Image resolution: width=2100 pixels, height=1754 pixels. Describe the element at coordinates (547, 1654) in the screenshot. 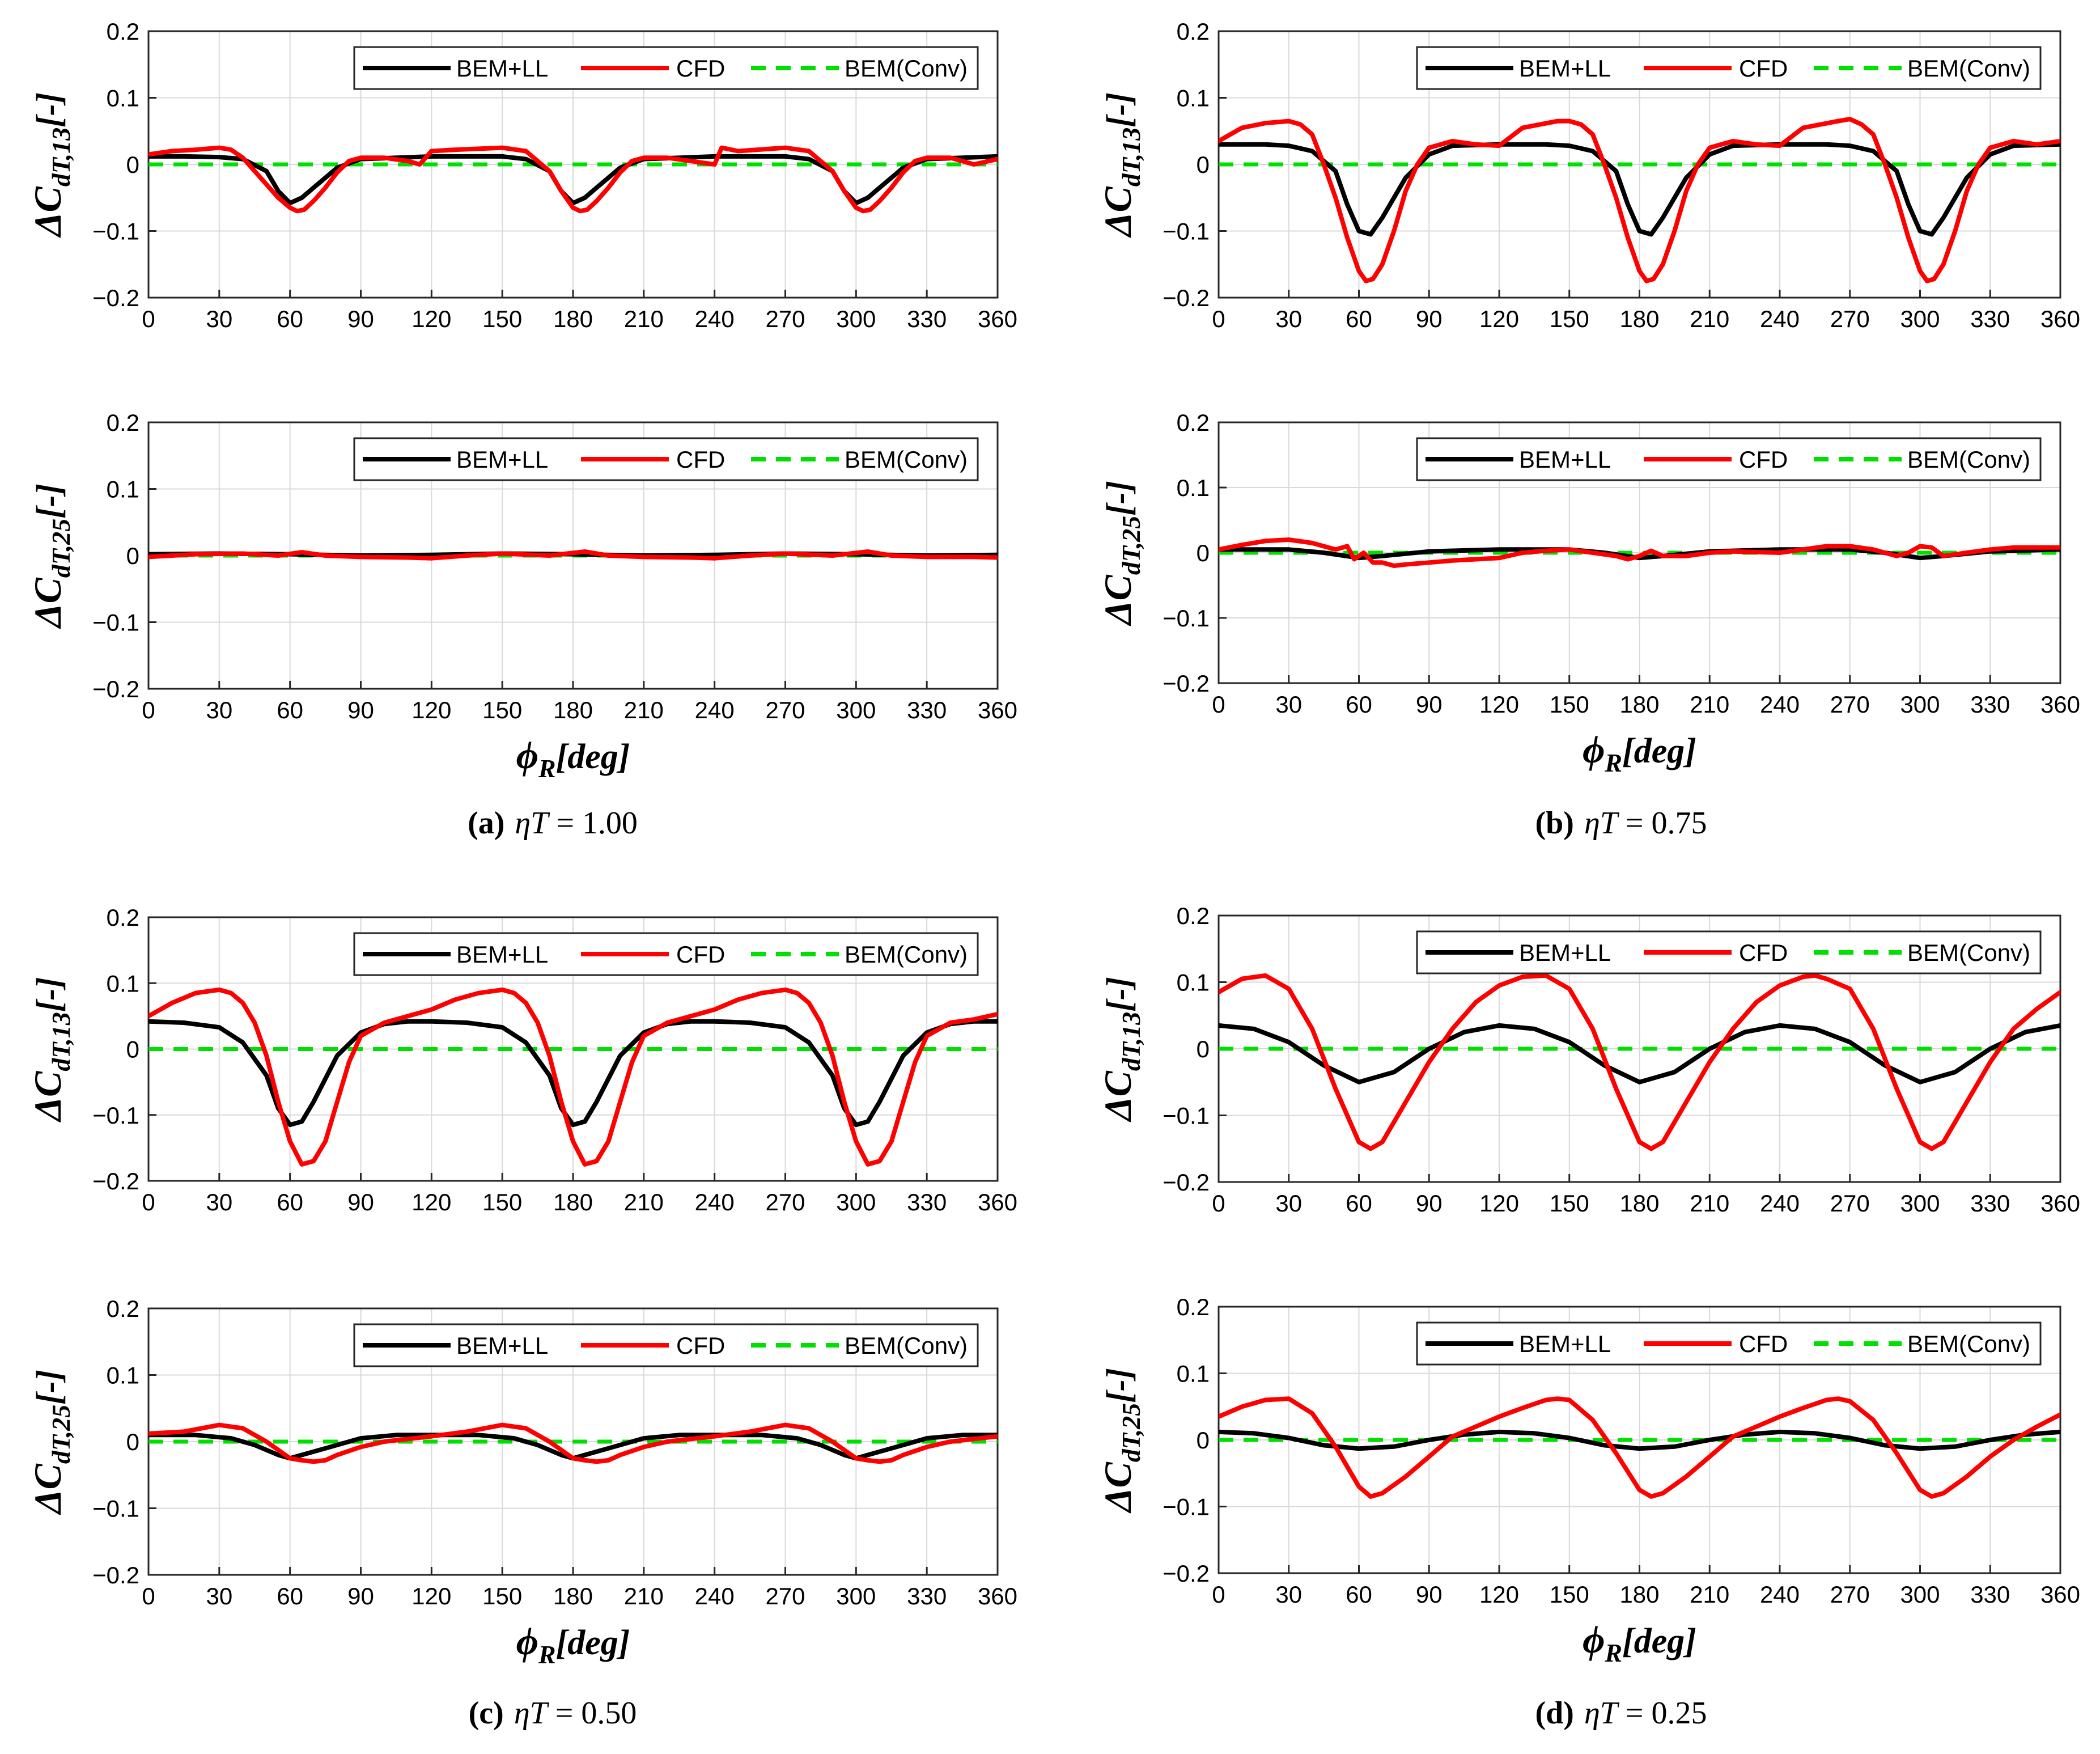

I see `x-label-sub: R` at that location.